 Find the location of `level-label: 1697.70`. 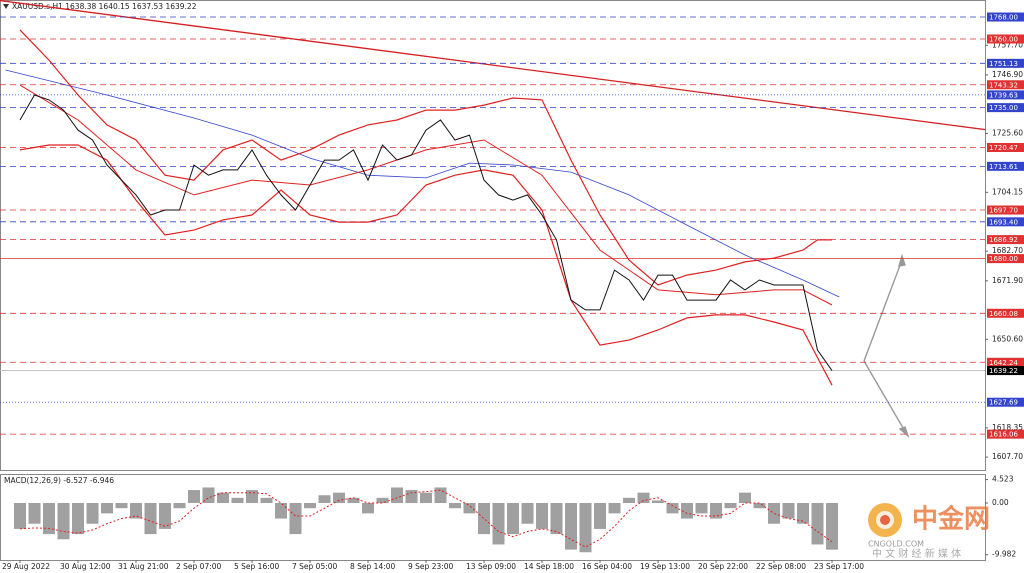

level-label: 1697.70 is located at coordinates (1003, 211).